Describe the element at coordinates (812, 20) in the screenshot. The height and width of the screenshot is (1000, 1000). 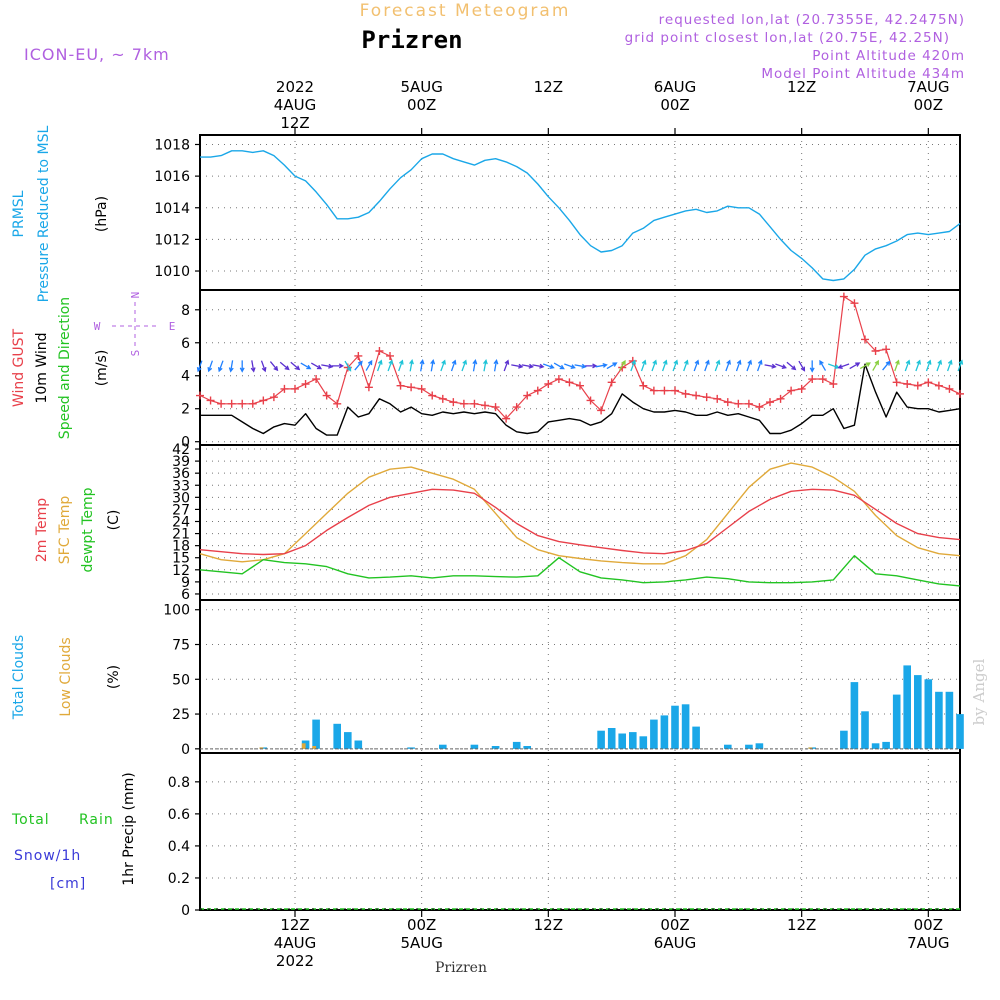
I see `info-line-1: requested lon,lat (20.7355E, 42.2475N)` at that location.